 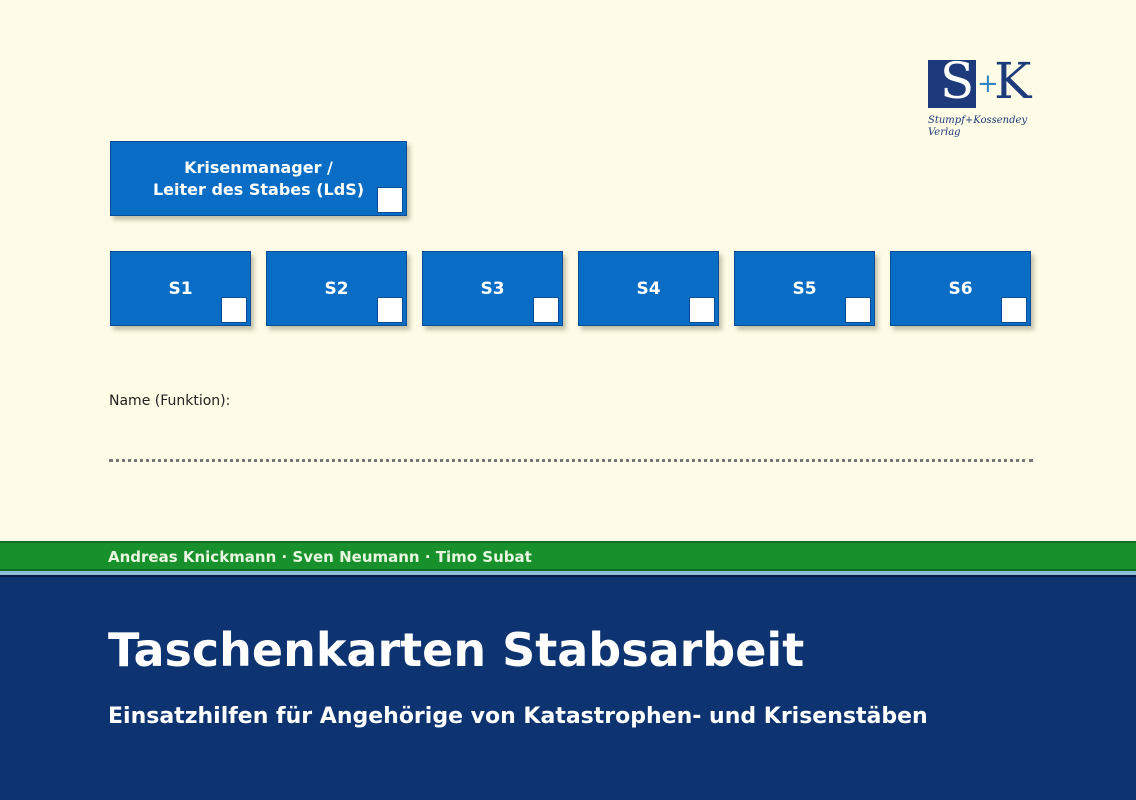 I want to click on role-box-s5: S5, so click(x=804, y=288).